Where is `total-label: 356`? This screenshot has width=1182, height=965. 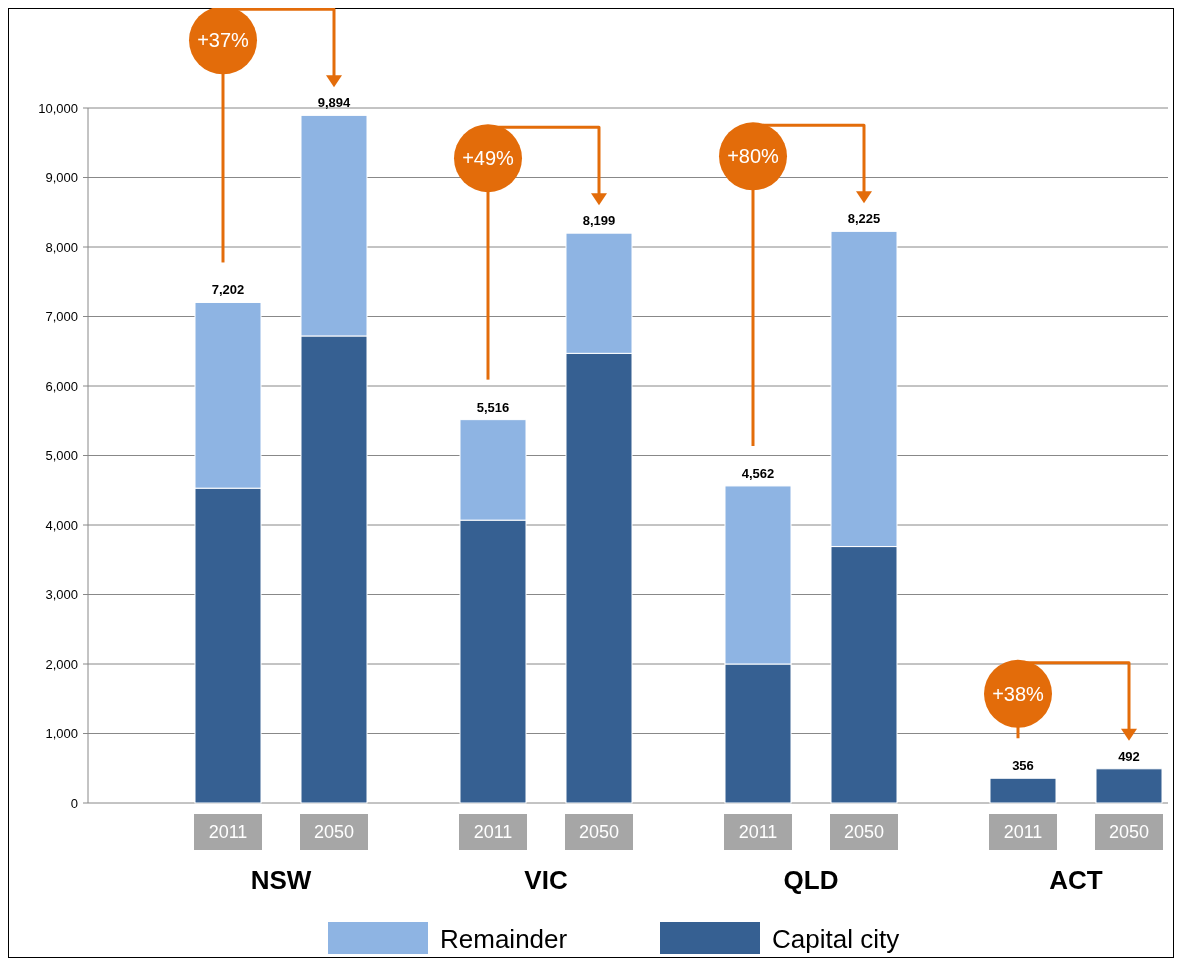 total-label: 356 is located at coordinates (1023, 766).